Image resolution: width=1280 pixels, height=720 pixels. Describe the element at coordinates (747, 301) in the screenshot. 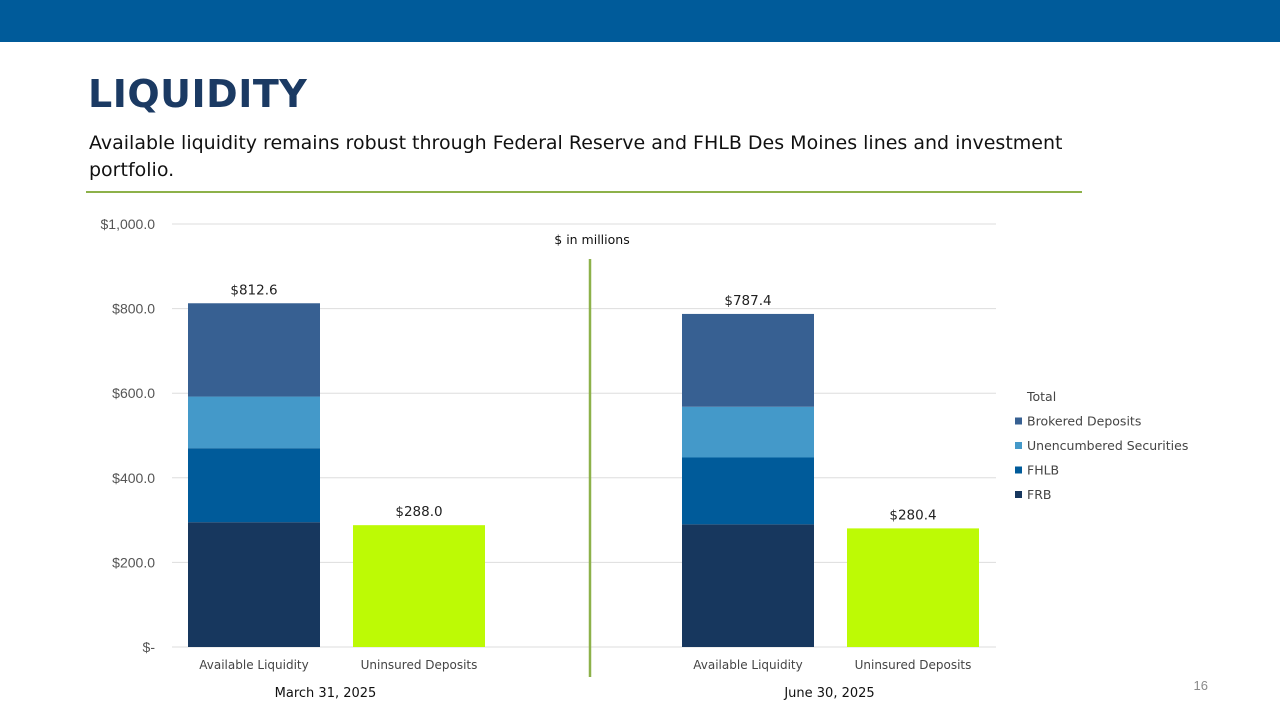

I see `bar-total-label: $787.4` at that location.